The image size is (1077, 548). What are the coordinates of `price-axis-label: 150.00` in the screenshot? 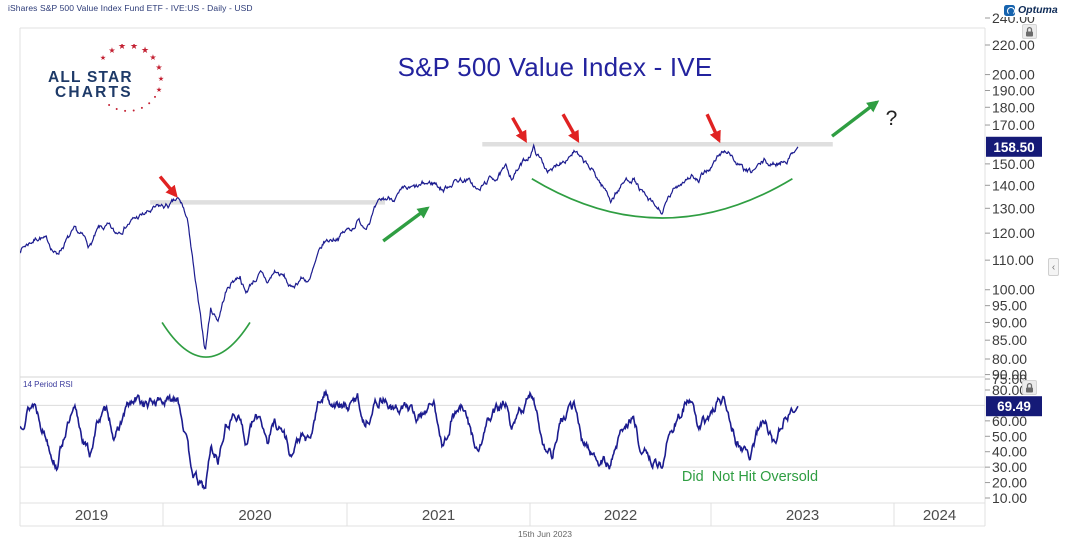 It's located at (1013, 164).